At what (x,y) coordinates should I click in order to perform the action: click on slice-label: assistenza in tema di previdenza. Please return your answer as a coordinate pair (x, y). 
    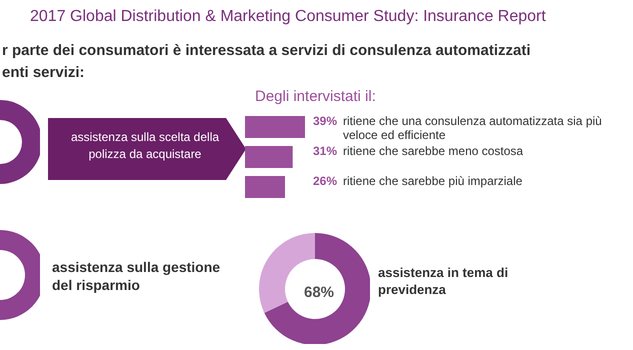
    Looking at the image, I should click on (444, 281).